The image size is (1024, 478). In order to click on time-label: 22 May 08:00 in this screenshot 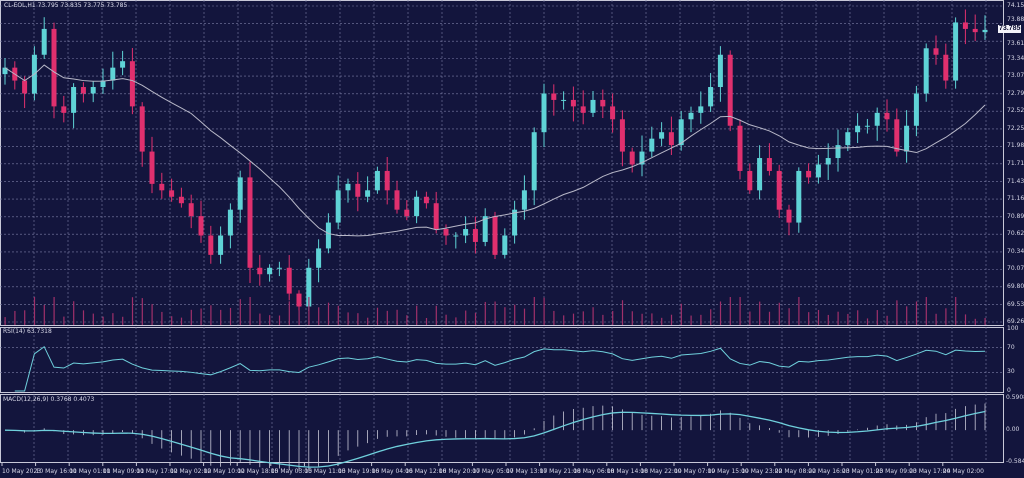, I will do `click(795, 471)`.